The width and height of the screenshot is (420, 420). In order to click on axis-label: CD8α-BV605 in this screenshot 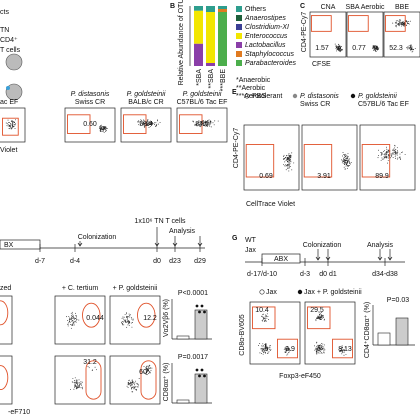, I will do `click(242, 335)`.